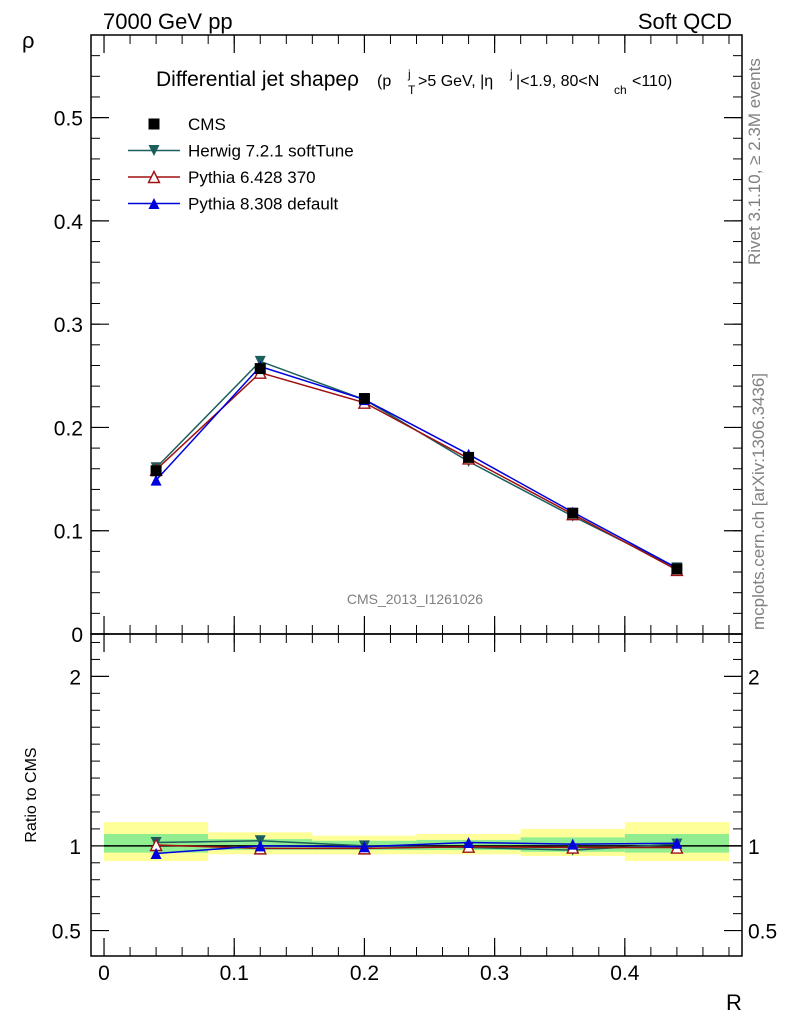 Image resolution: width=786 pixels, height=1024 pixels. What do you see at coordinates (511, 74) in the screenshot?
I see `cut-part-5: j` at bounding box center [511, 74].